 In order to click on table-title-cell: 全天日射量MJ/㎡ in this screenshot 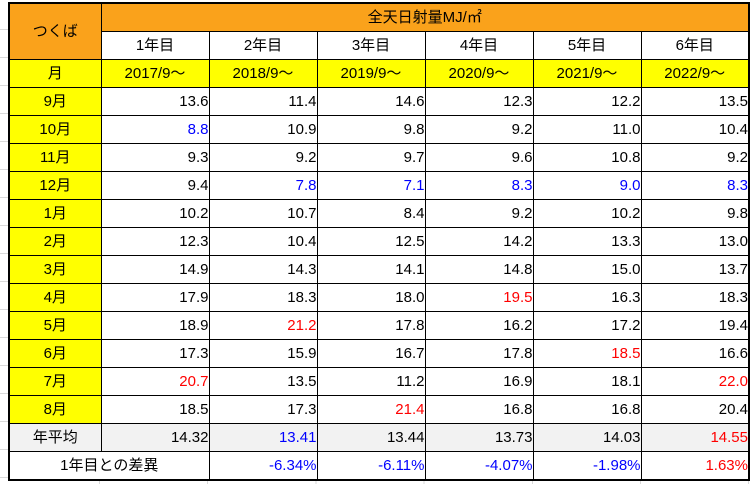, I will do `click(425, 17)`.